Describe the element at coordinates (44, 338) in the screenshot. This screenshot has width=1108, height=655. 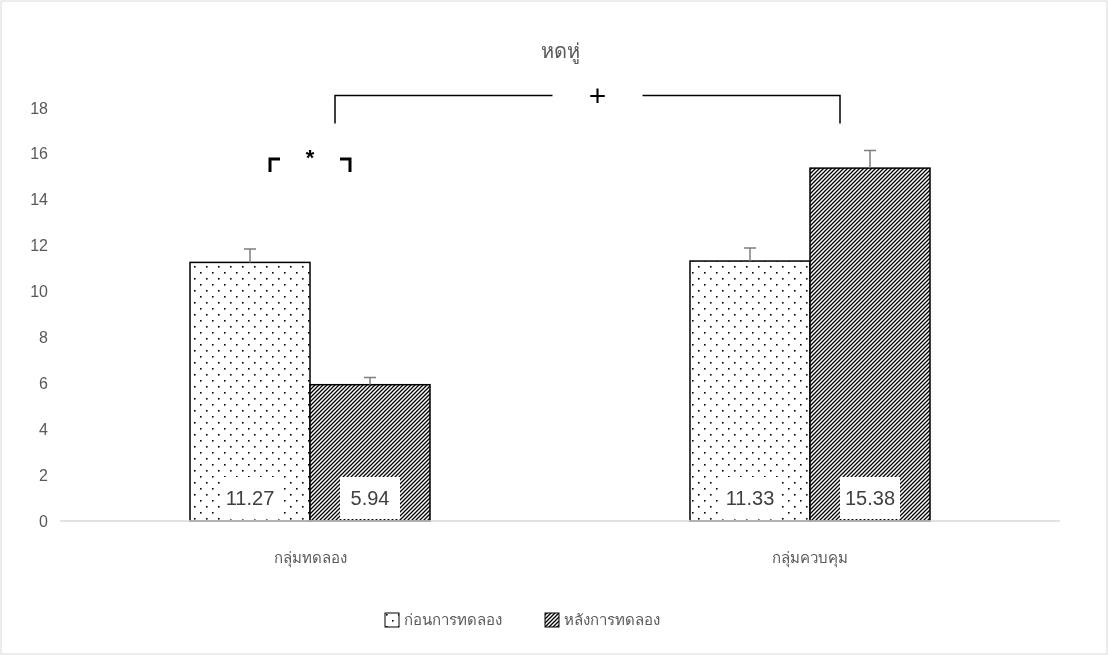
I see `y-tick-label: 8` at that location.